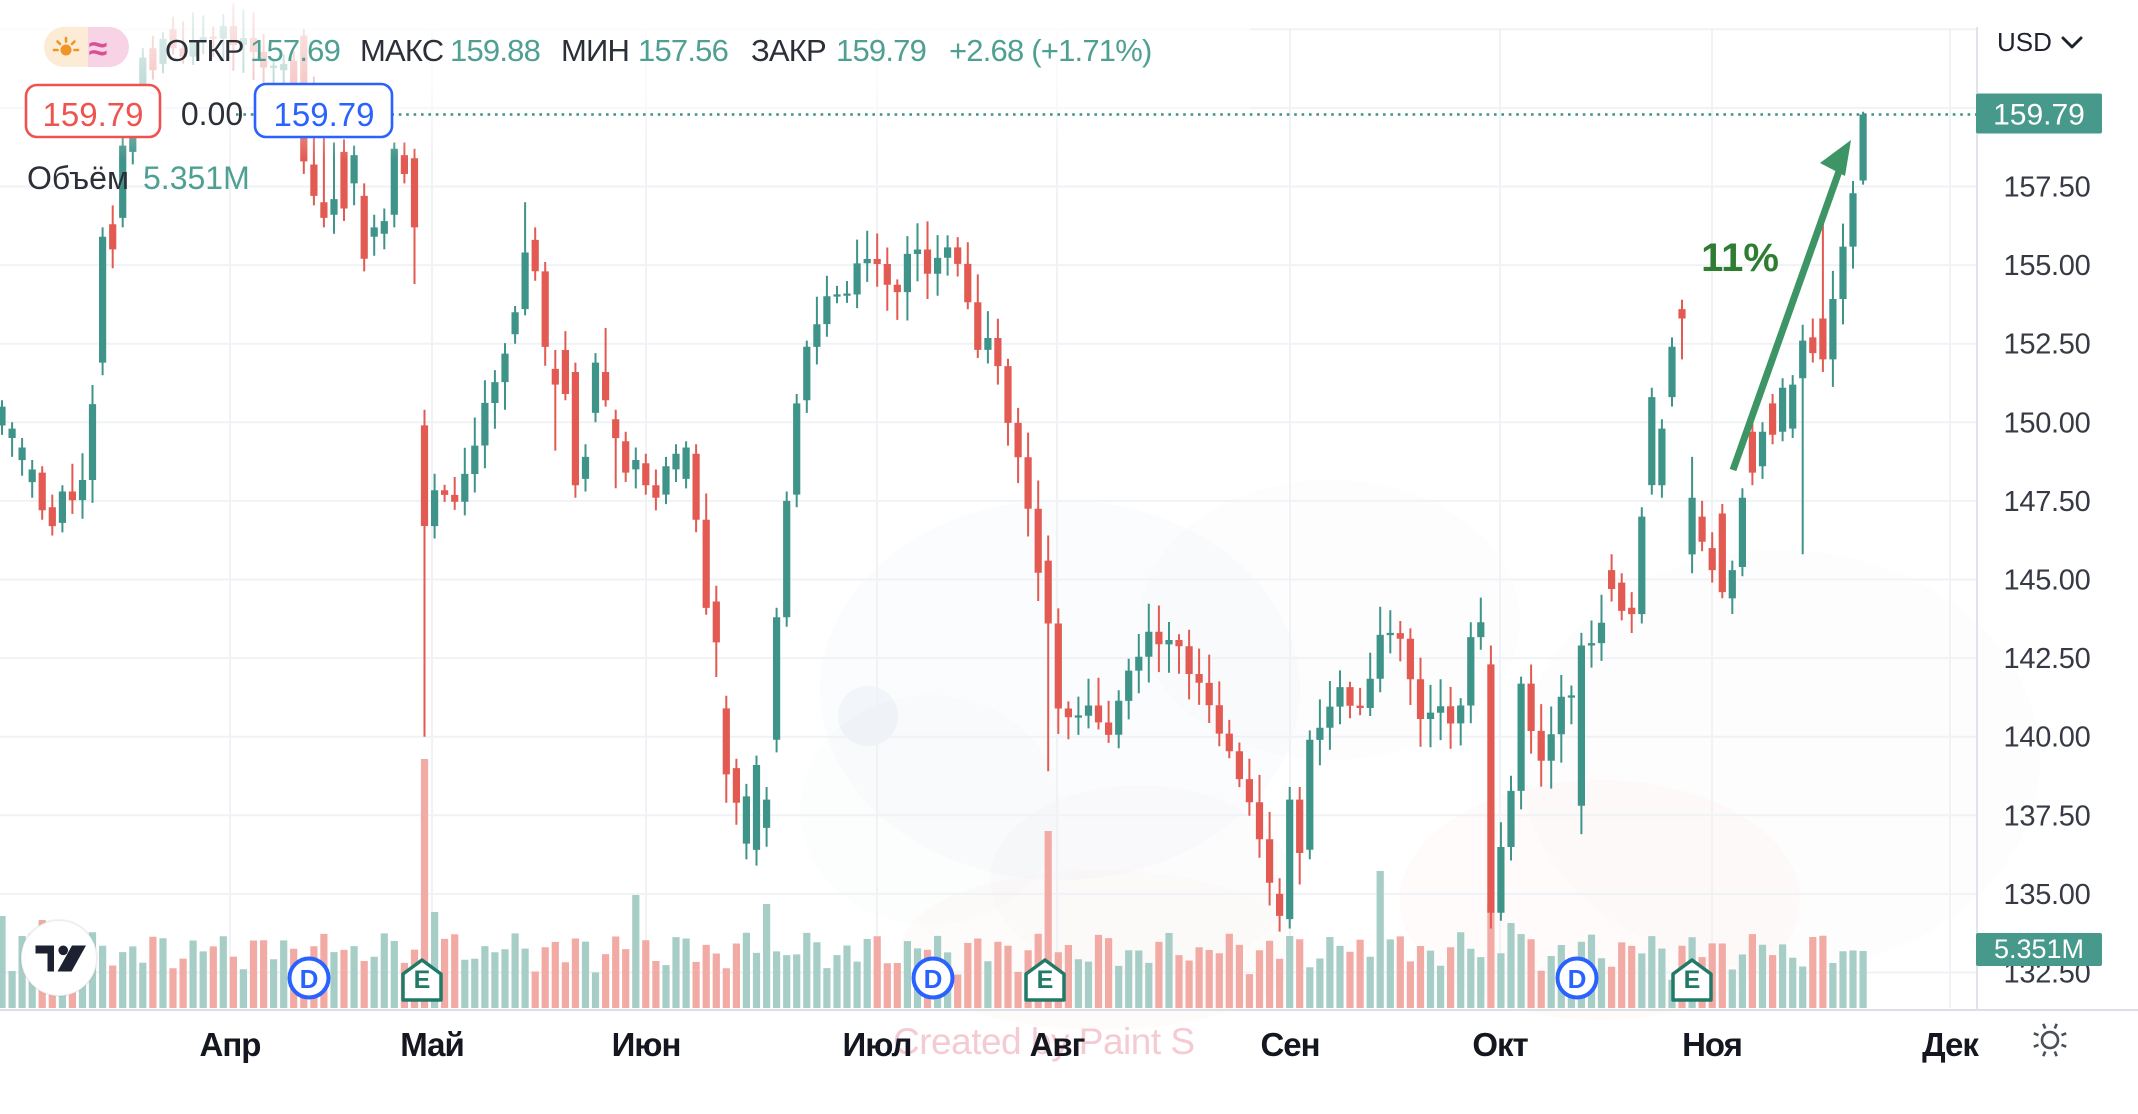  I want to click on svg-text: Июн, so click(646, 1044).